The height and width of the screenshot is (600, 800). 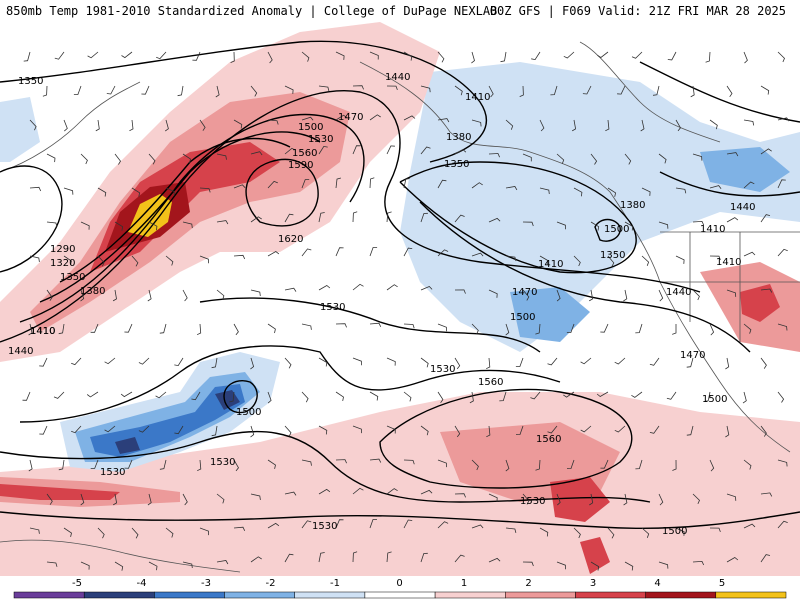 What do you see at coordinates (722, 583) in the screenshot?
I see `colorbar-tick-label: 5` at bounding box center [722, 583].